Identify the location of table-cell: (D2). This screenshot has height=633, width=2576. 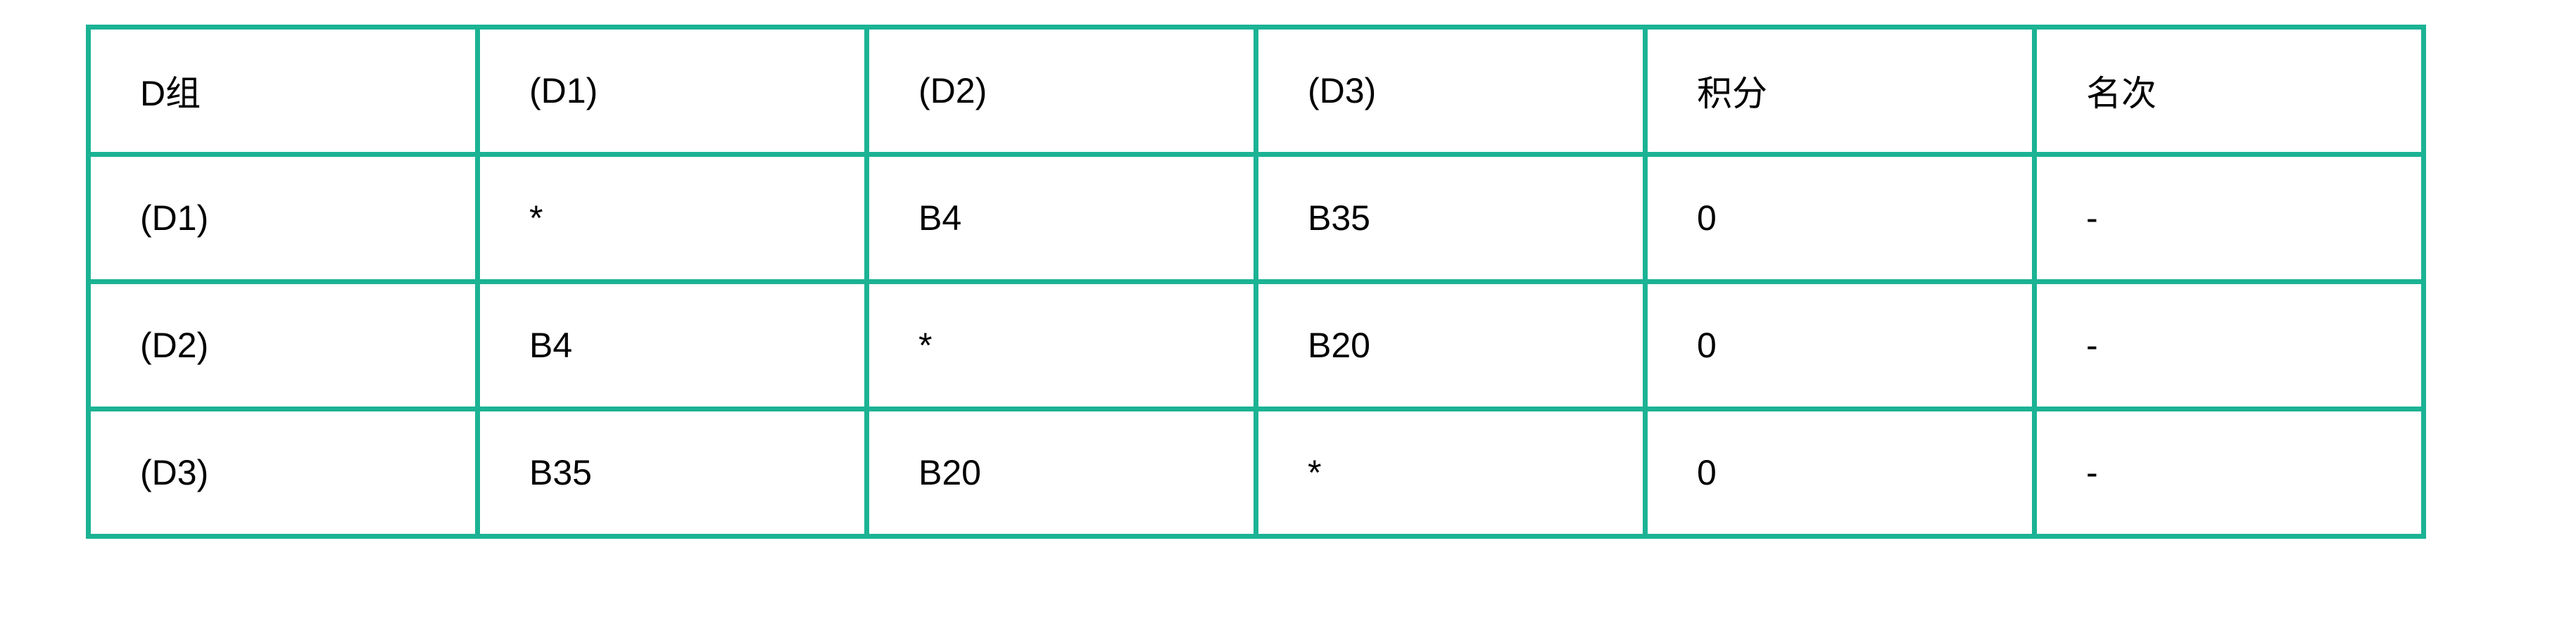
(283, 345).